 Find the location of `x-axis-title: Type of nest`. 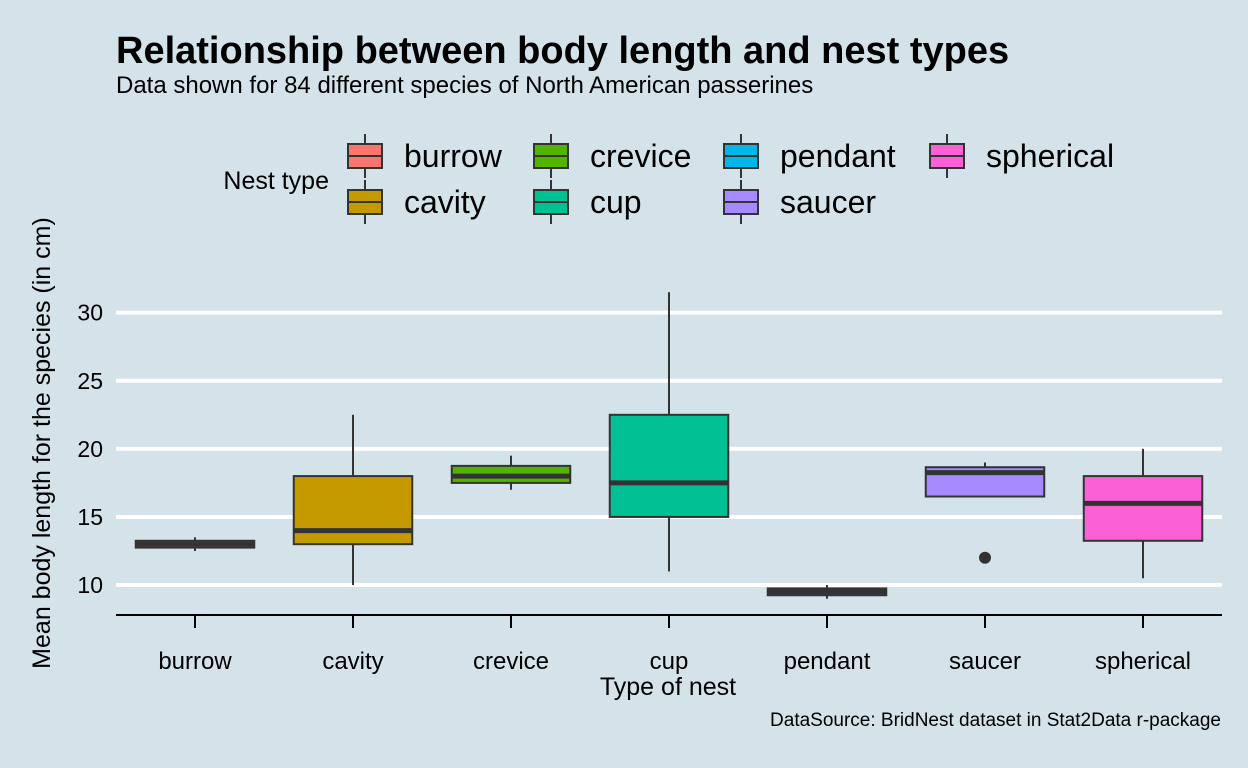

x-axis-title: Type of nest is located at coordinates (668, 687).